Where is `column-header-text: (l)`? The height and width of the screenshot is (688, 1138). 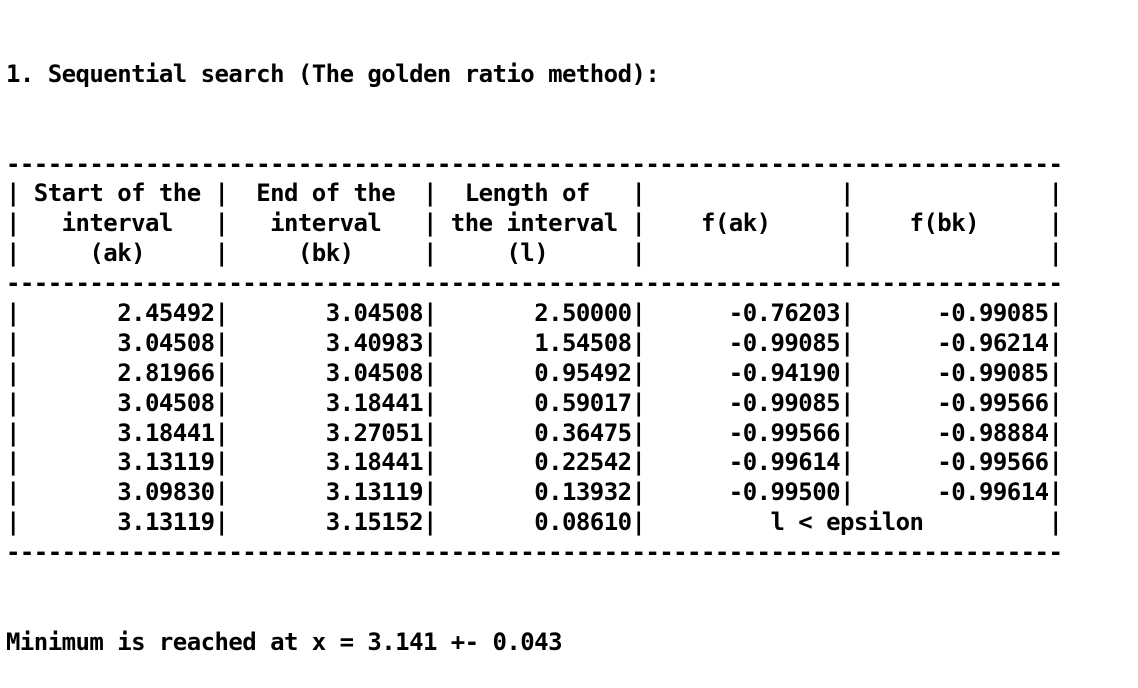 column-header-text: (l) is located at coordinates (534, 253).